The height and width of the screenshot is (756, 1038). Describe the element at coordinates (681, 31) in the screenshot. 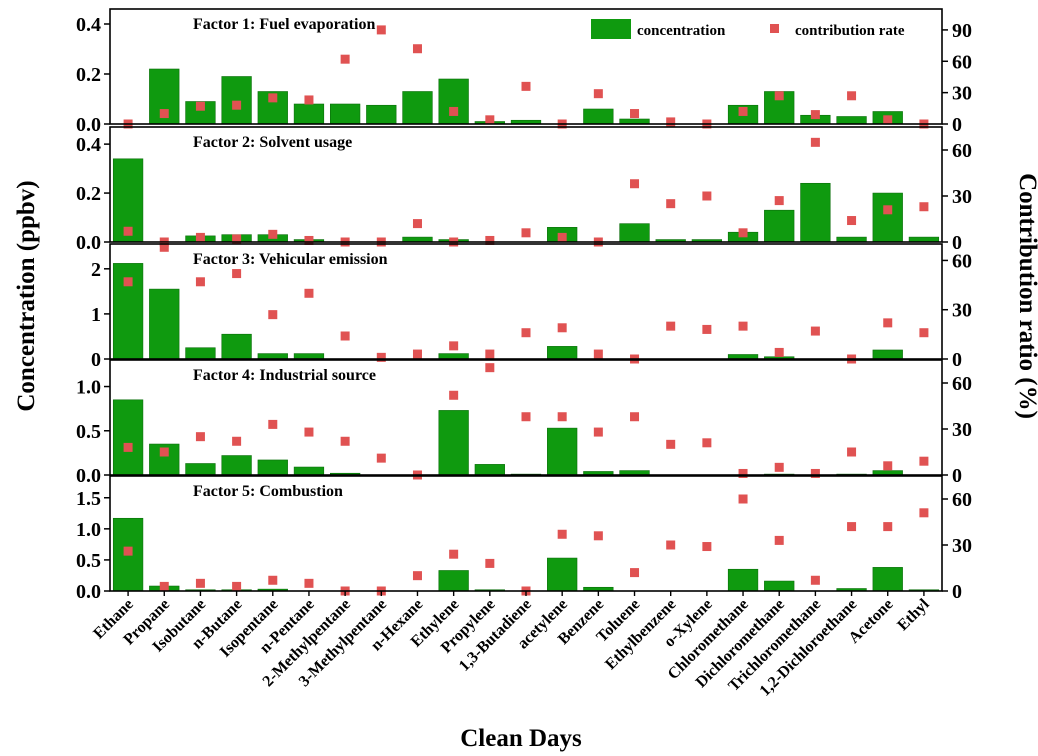

I see `legend-bar-label: concentration` at that location.